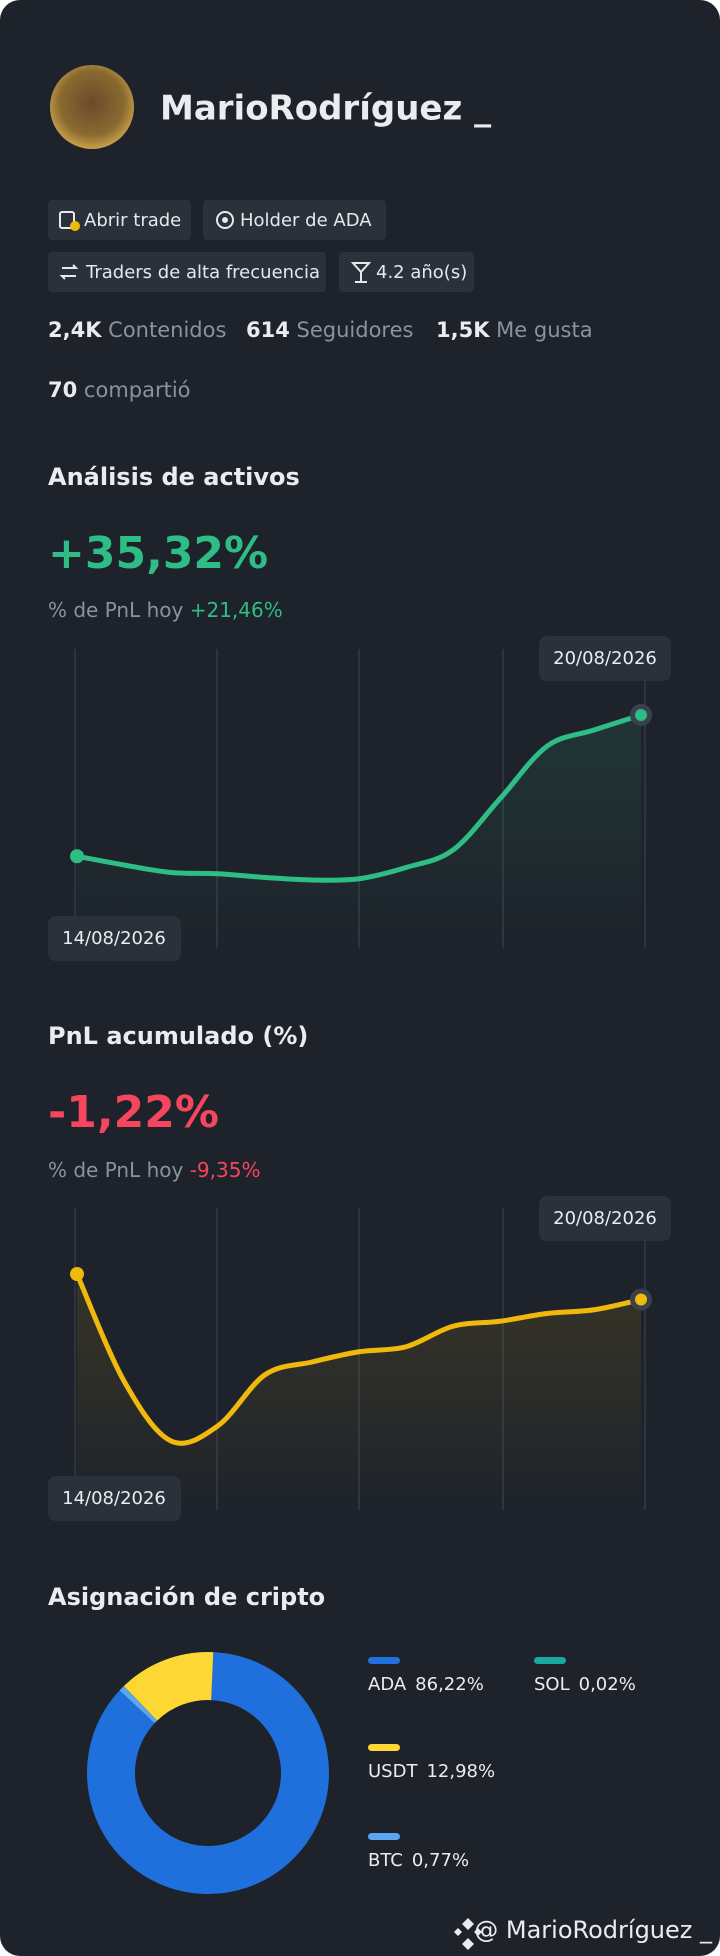 The width and height of the screenshot is (720, 1956). Describe the element at coordinates (552, 1684) in the screenshot. I see `legend-label: SOL` at that location.